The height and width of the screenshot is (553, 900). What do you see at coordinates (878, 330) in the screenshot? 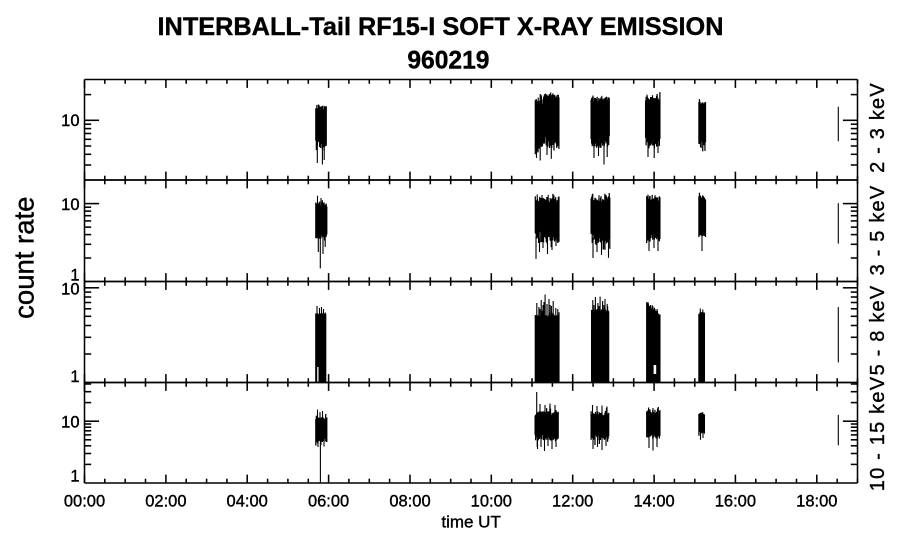
I see `svg-text: 5 - 8 keV` at bounding box center [878, 330].